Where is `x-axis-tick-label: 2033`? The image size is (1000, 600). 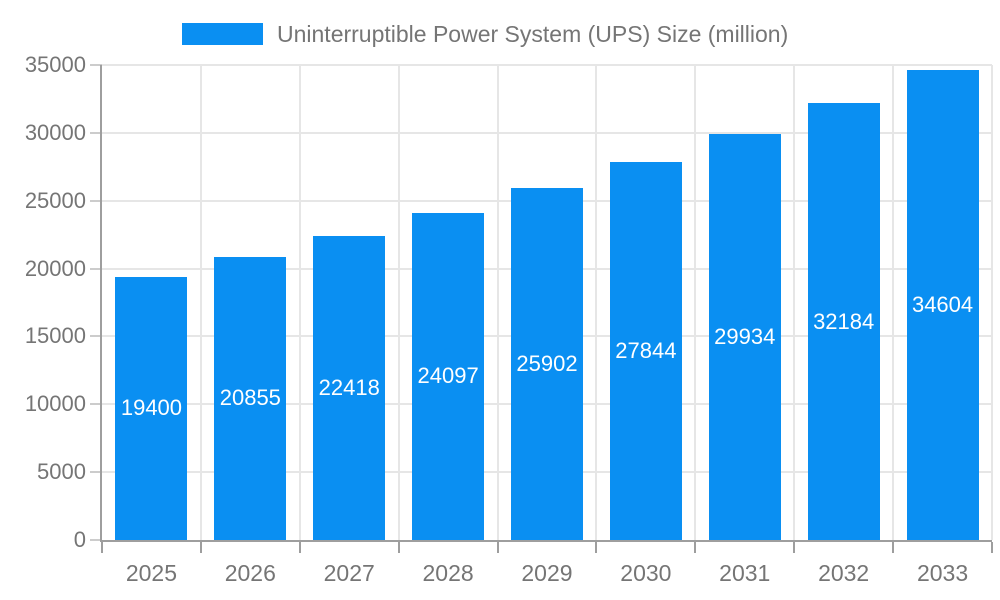 x-axis-tick-label: 2033 is located at coordinates (942, 573).